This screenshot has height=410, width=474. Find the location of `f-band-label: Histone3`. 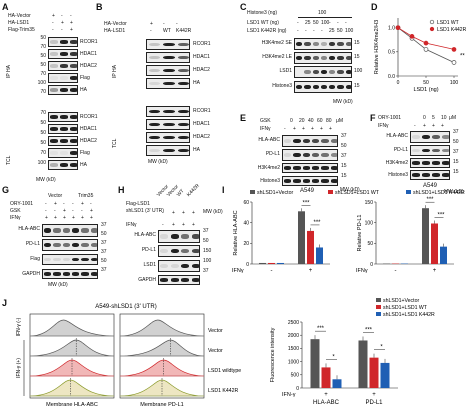

f-band-label: Histone3 is located at coordinates (398, 175).